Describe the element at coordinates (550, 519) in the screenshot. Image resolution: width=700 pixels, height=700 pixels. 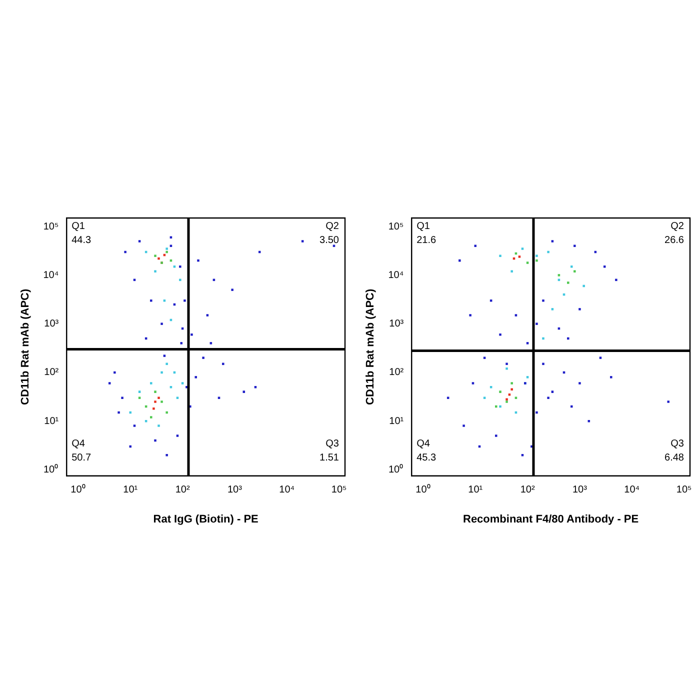
I see `x-axis-title: Recombinant F4/80 Antibody - PE` at that location.